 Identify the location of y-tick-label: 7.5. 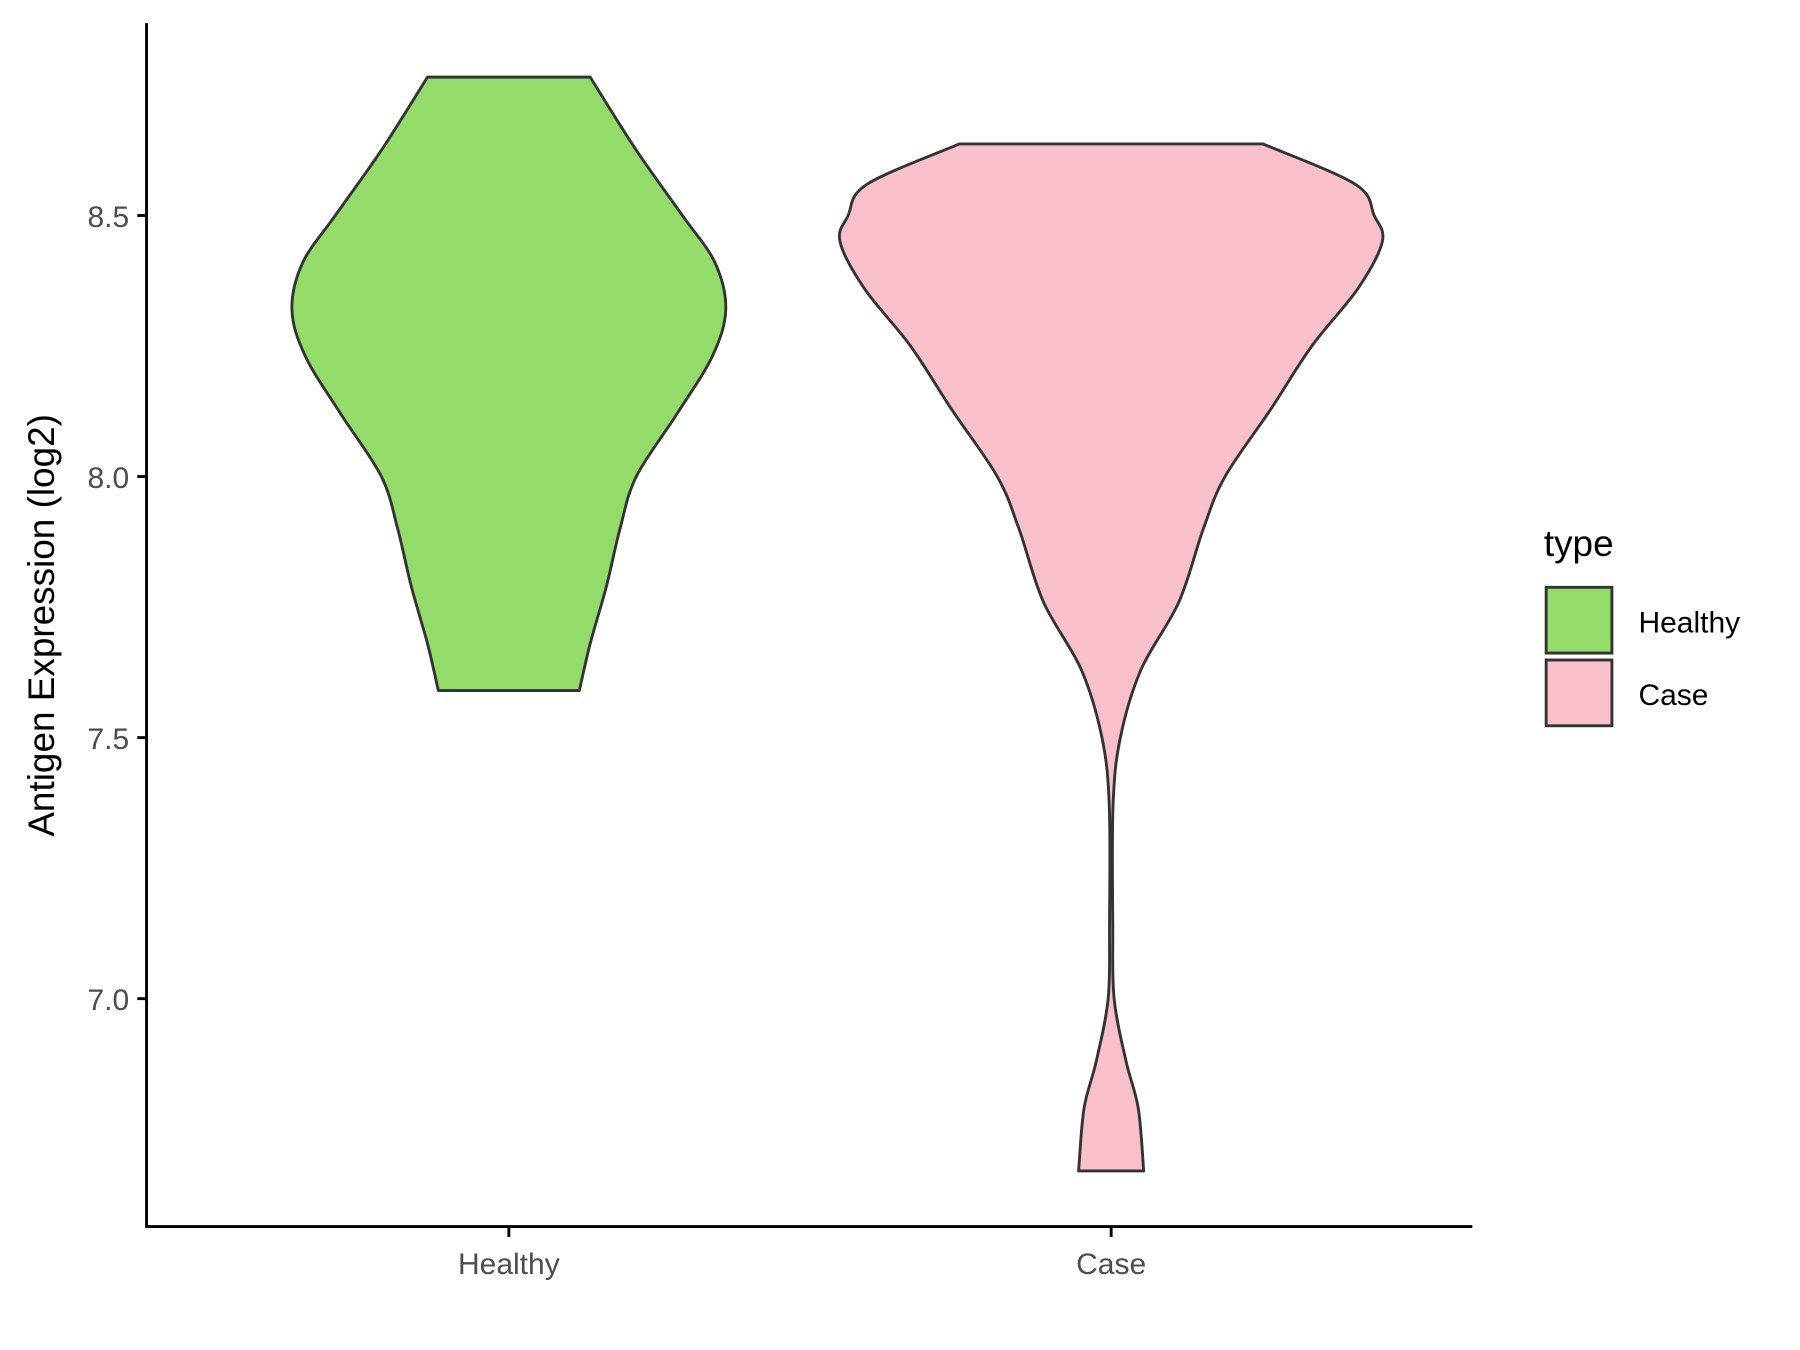
(109, 739).